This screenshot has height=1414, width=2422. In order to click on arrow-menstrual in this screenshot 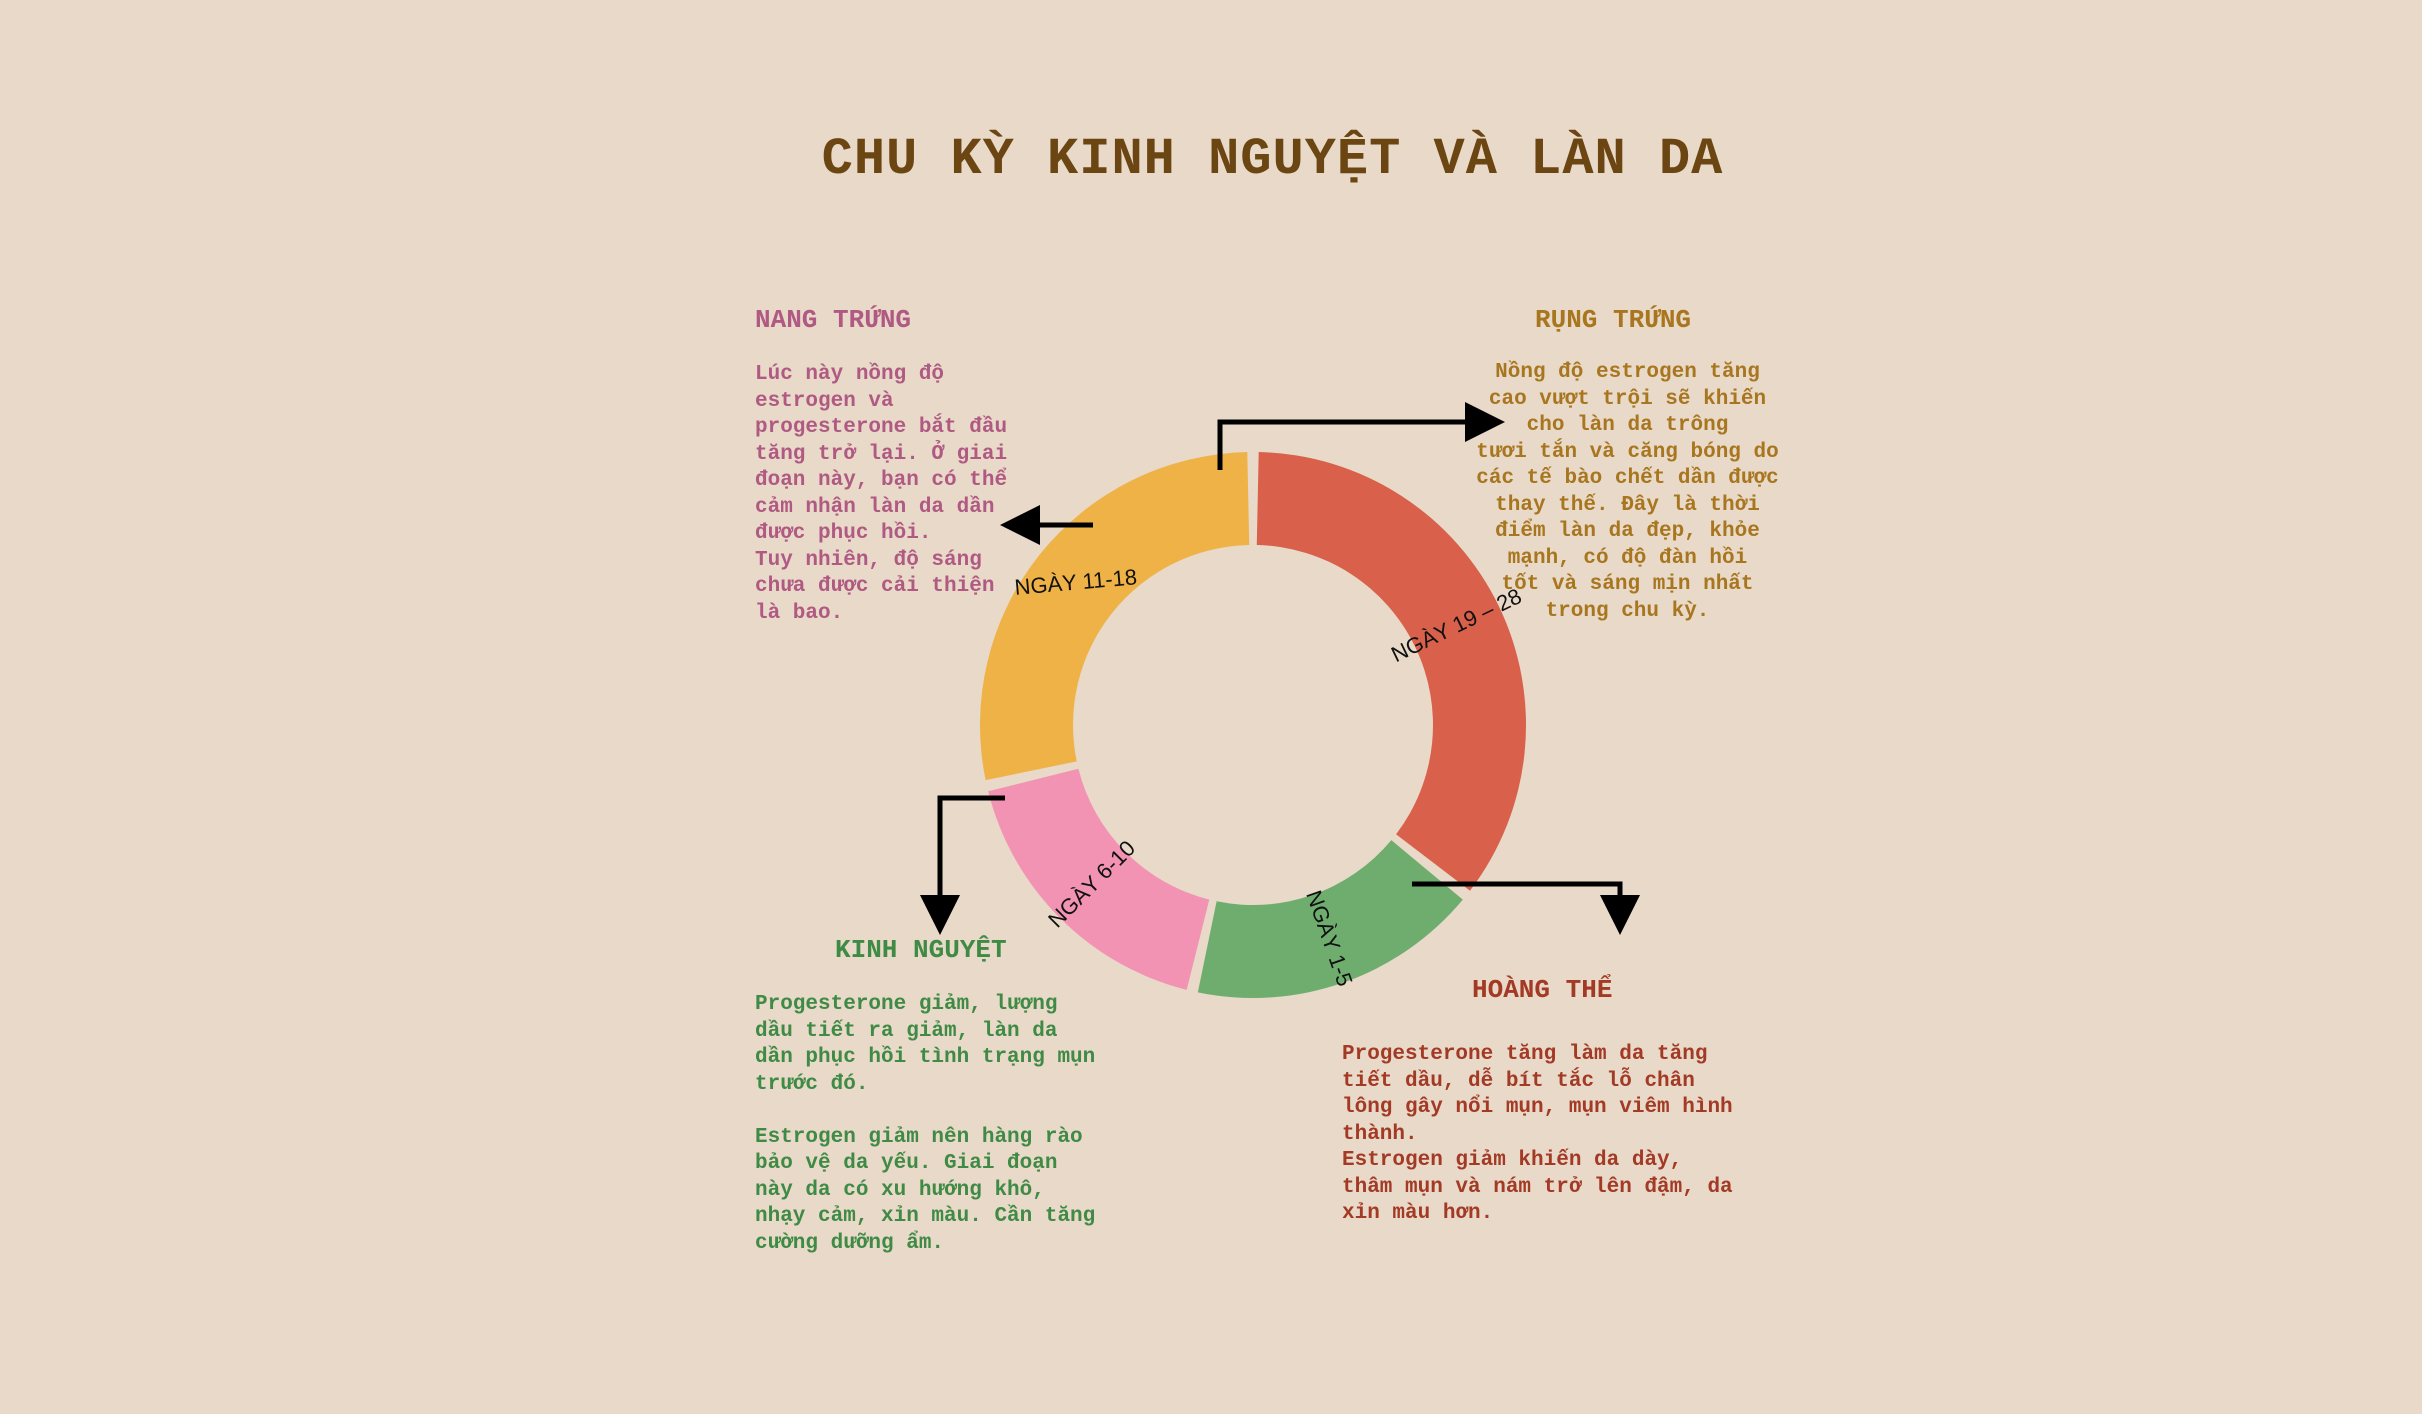, I will do `click(962, 865)`.